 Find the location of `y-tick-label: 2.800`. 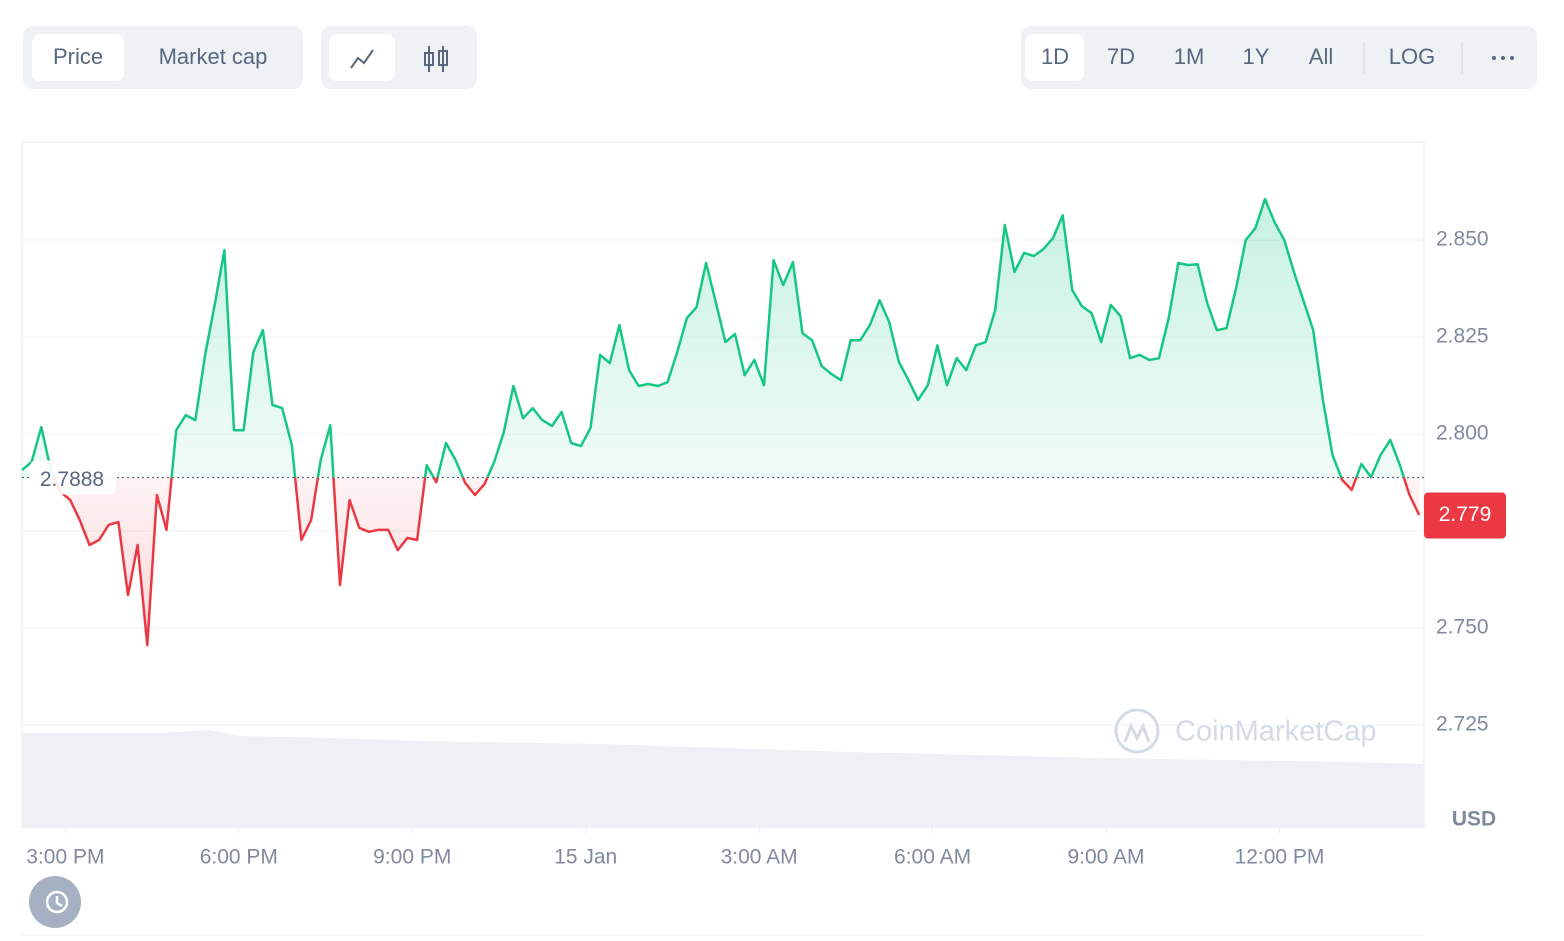

y-tick-label: 2.800 is located at coordinates (1462, 433).